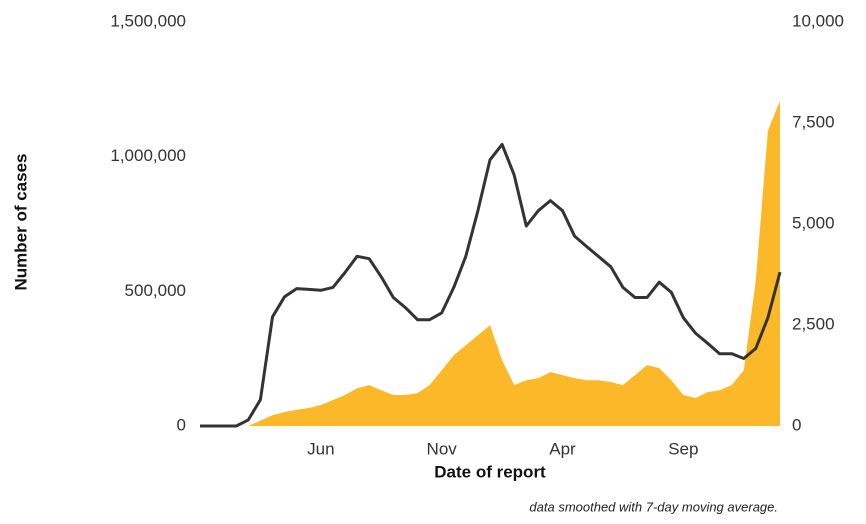  Describe the element at coordinates (813, 323) in the screenshot. I see `y2-tick-label: 2,500` at that location.